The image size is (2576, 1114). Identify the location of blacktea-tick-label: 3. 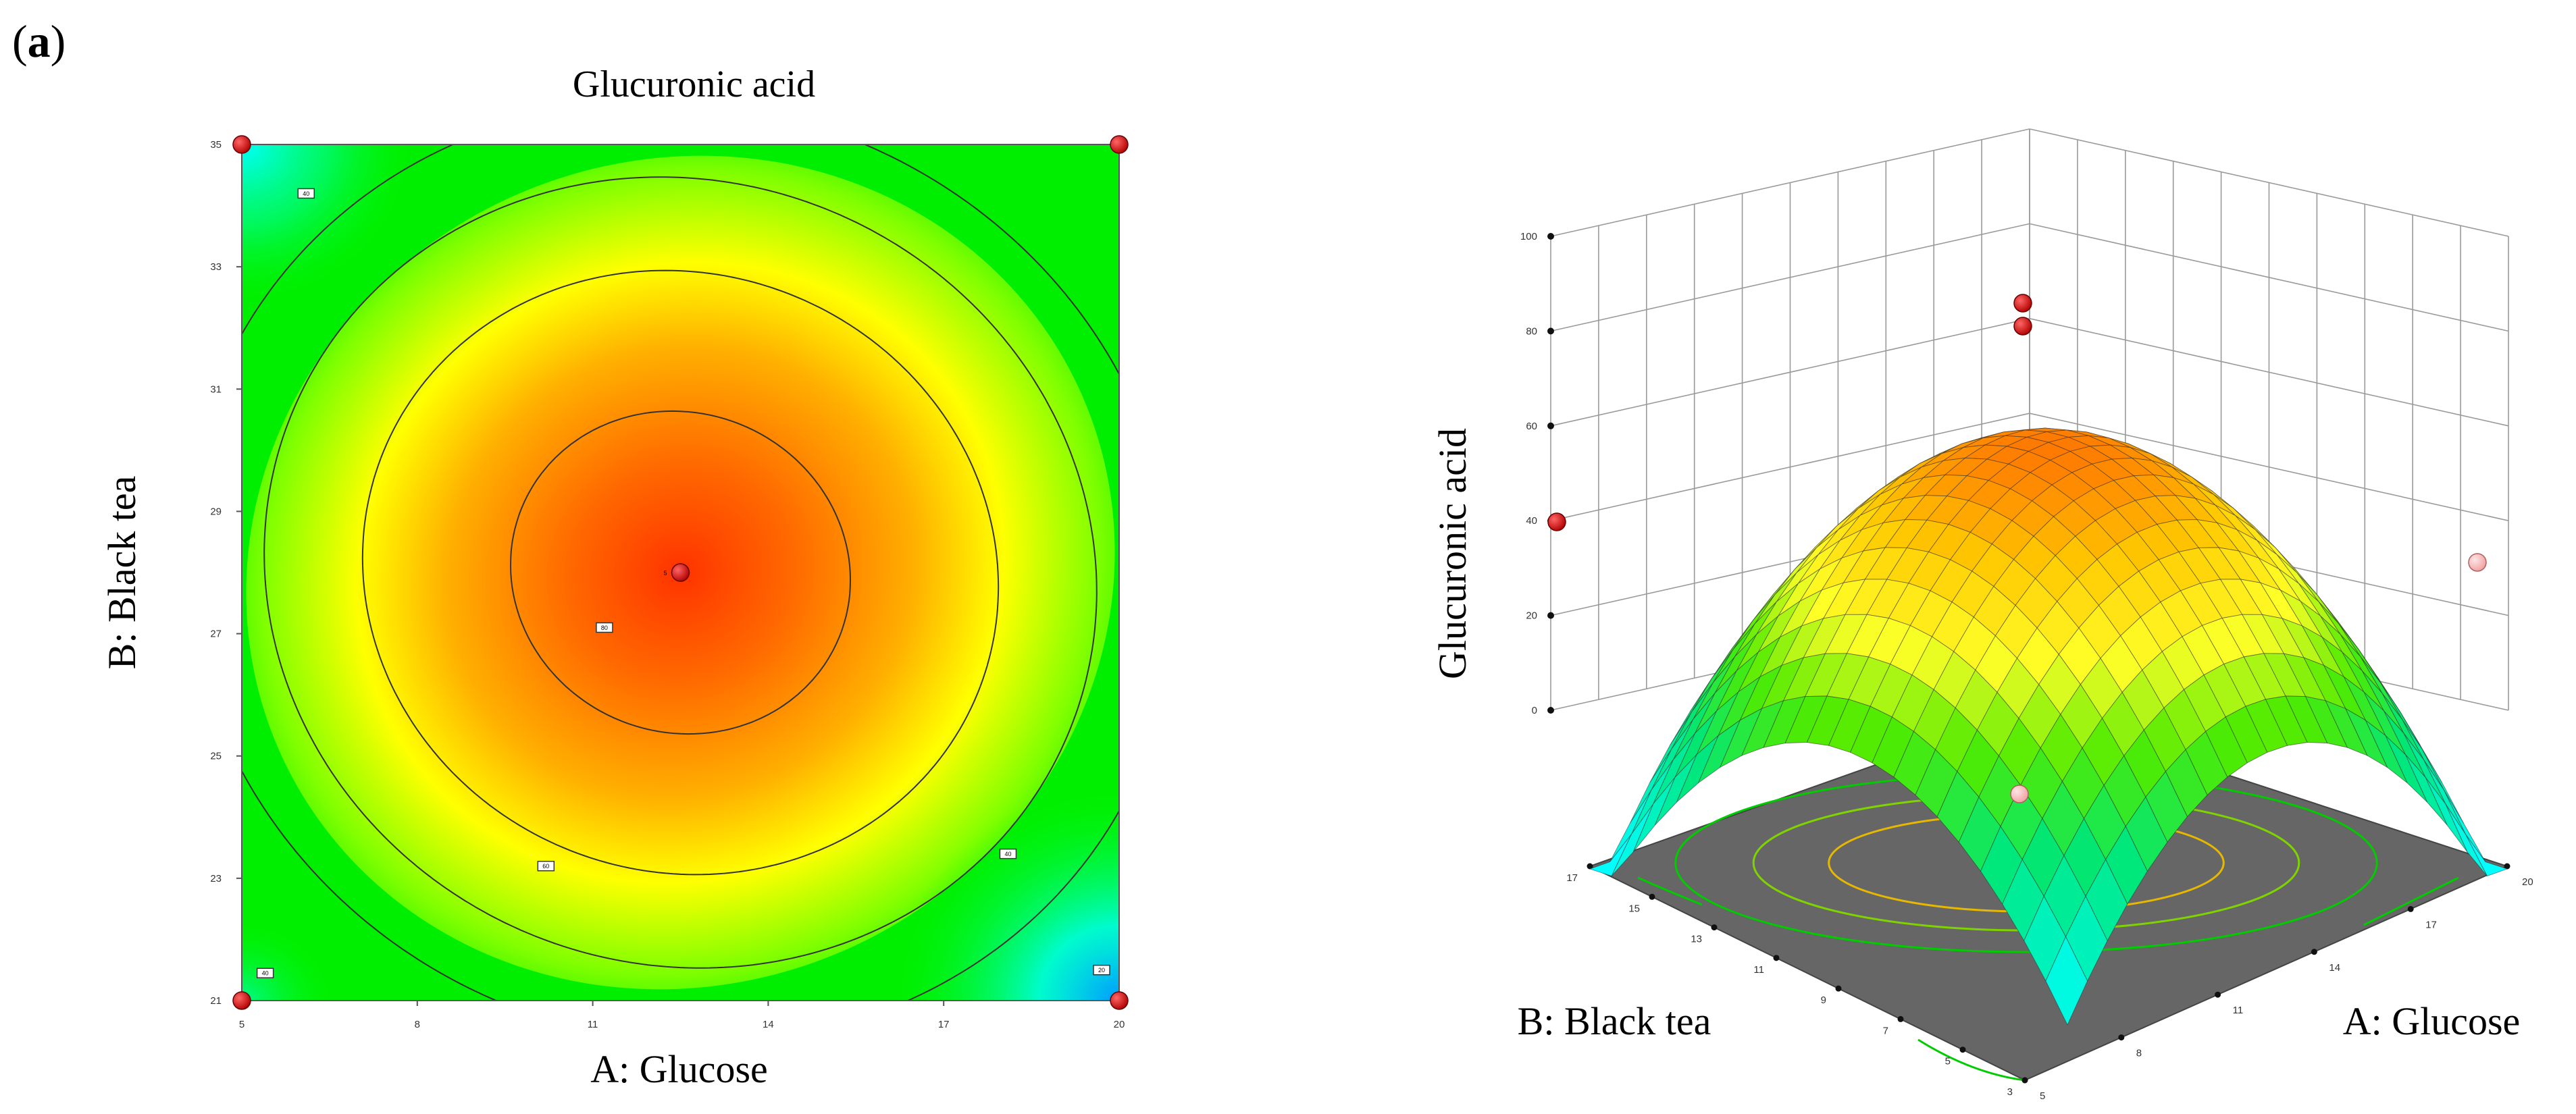
(2010, 1092).